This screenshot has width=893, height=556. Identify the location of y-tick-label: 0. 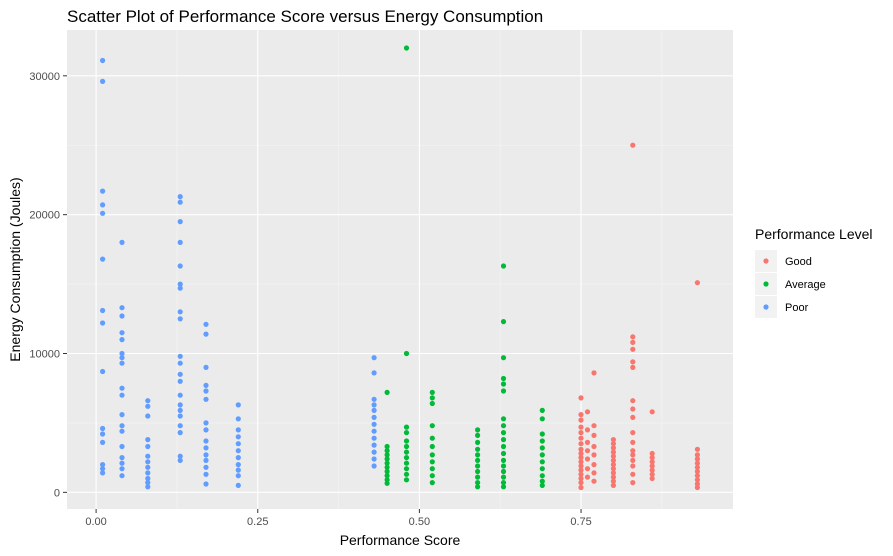
(57, 493).